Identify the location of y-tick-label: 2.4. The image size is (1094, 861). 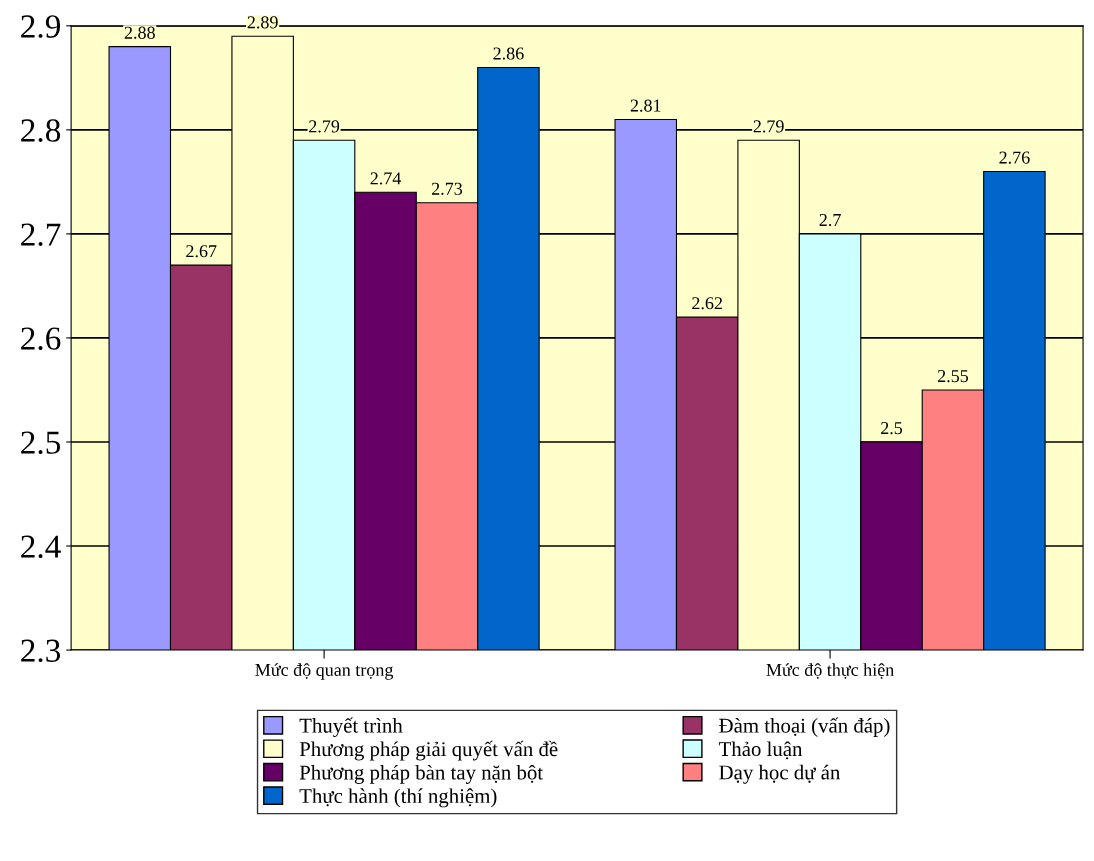
(41, 547).